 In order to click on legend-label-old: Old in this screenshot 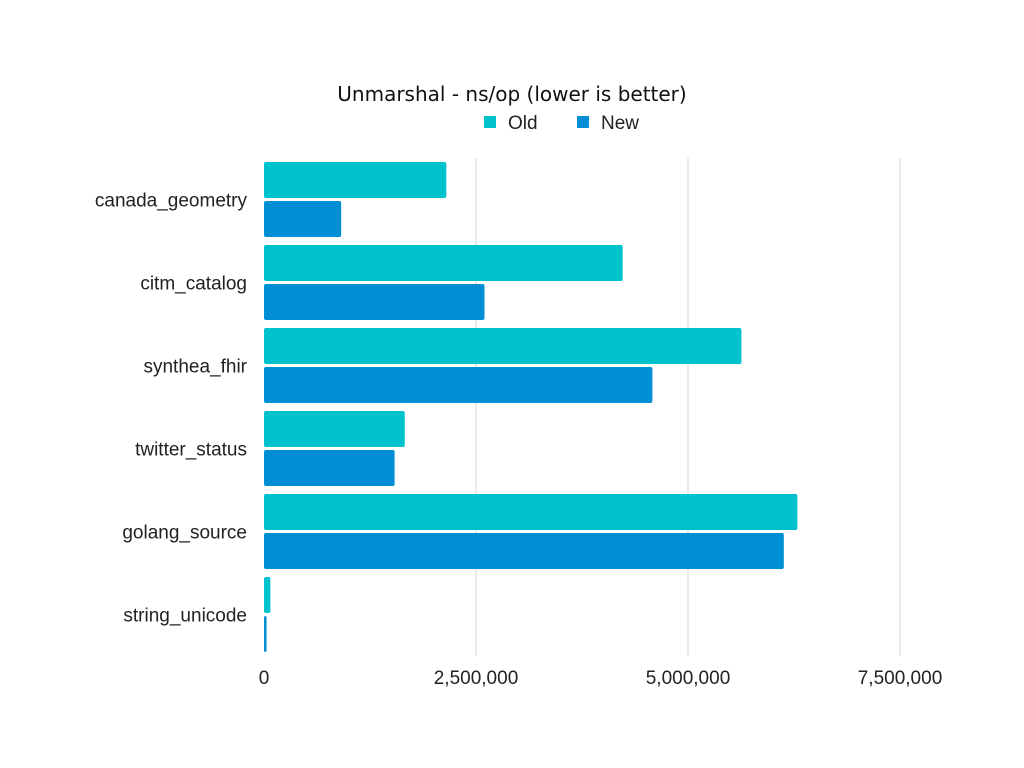, I will do `click(523, 123)`.